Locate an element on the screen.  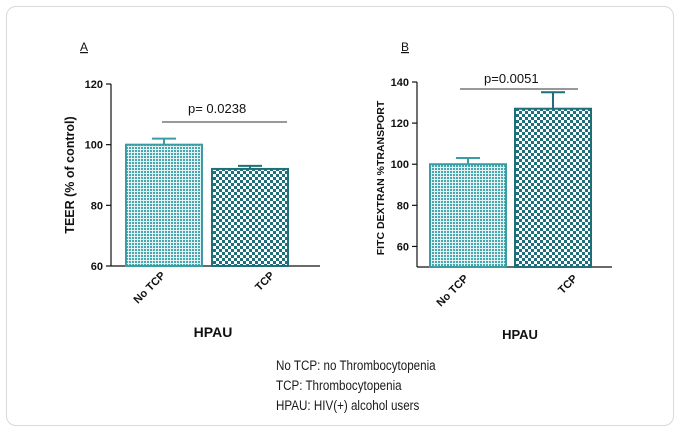
panel-a-label: A is located at coordinates (84, 47).